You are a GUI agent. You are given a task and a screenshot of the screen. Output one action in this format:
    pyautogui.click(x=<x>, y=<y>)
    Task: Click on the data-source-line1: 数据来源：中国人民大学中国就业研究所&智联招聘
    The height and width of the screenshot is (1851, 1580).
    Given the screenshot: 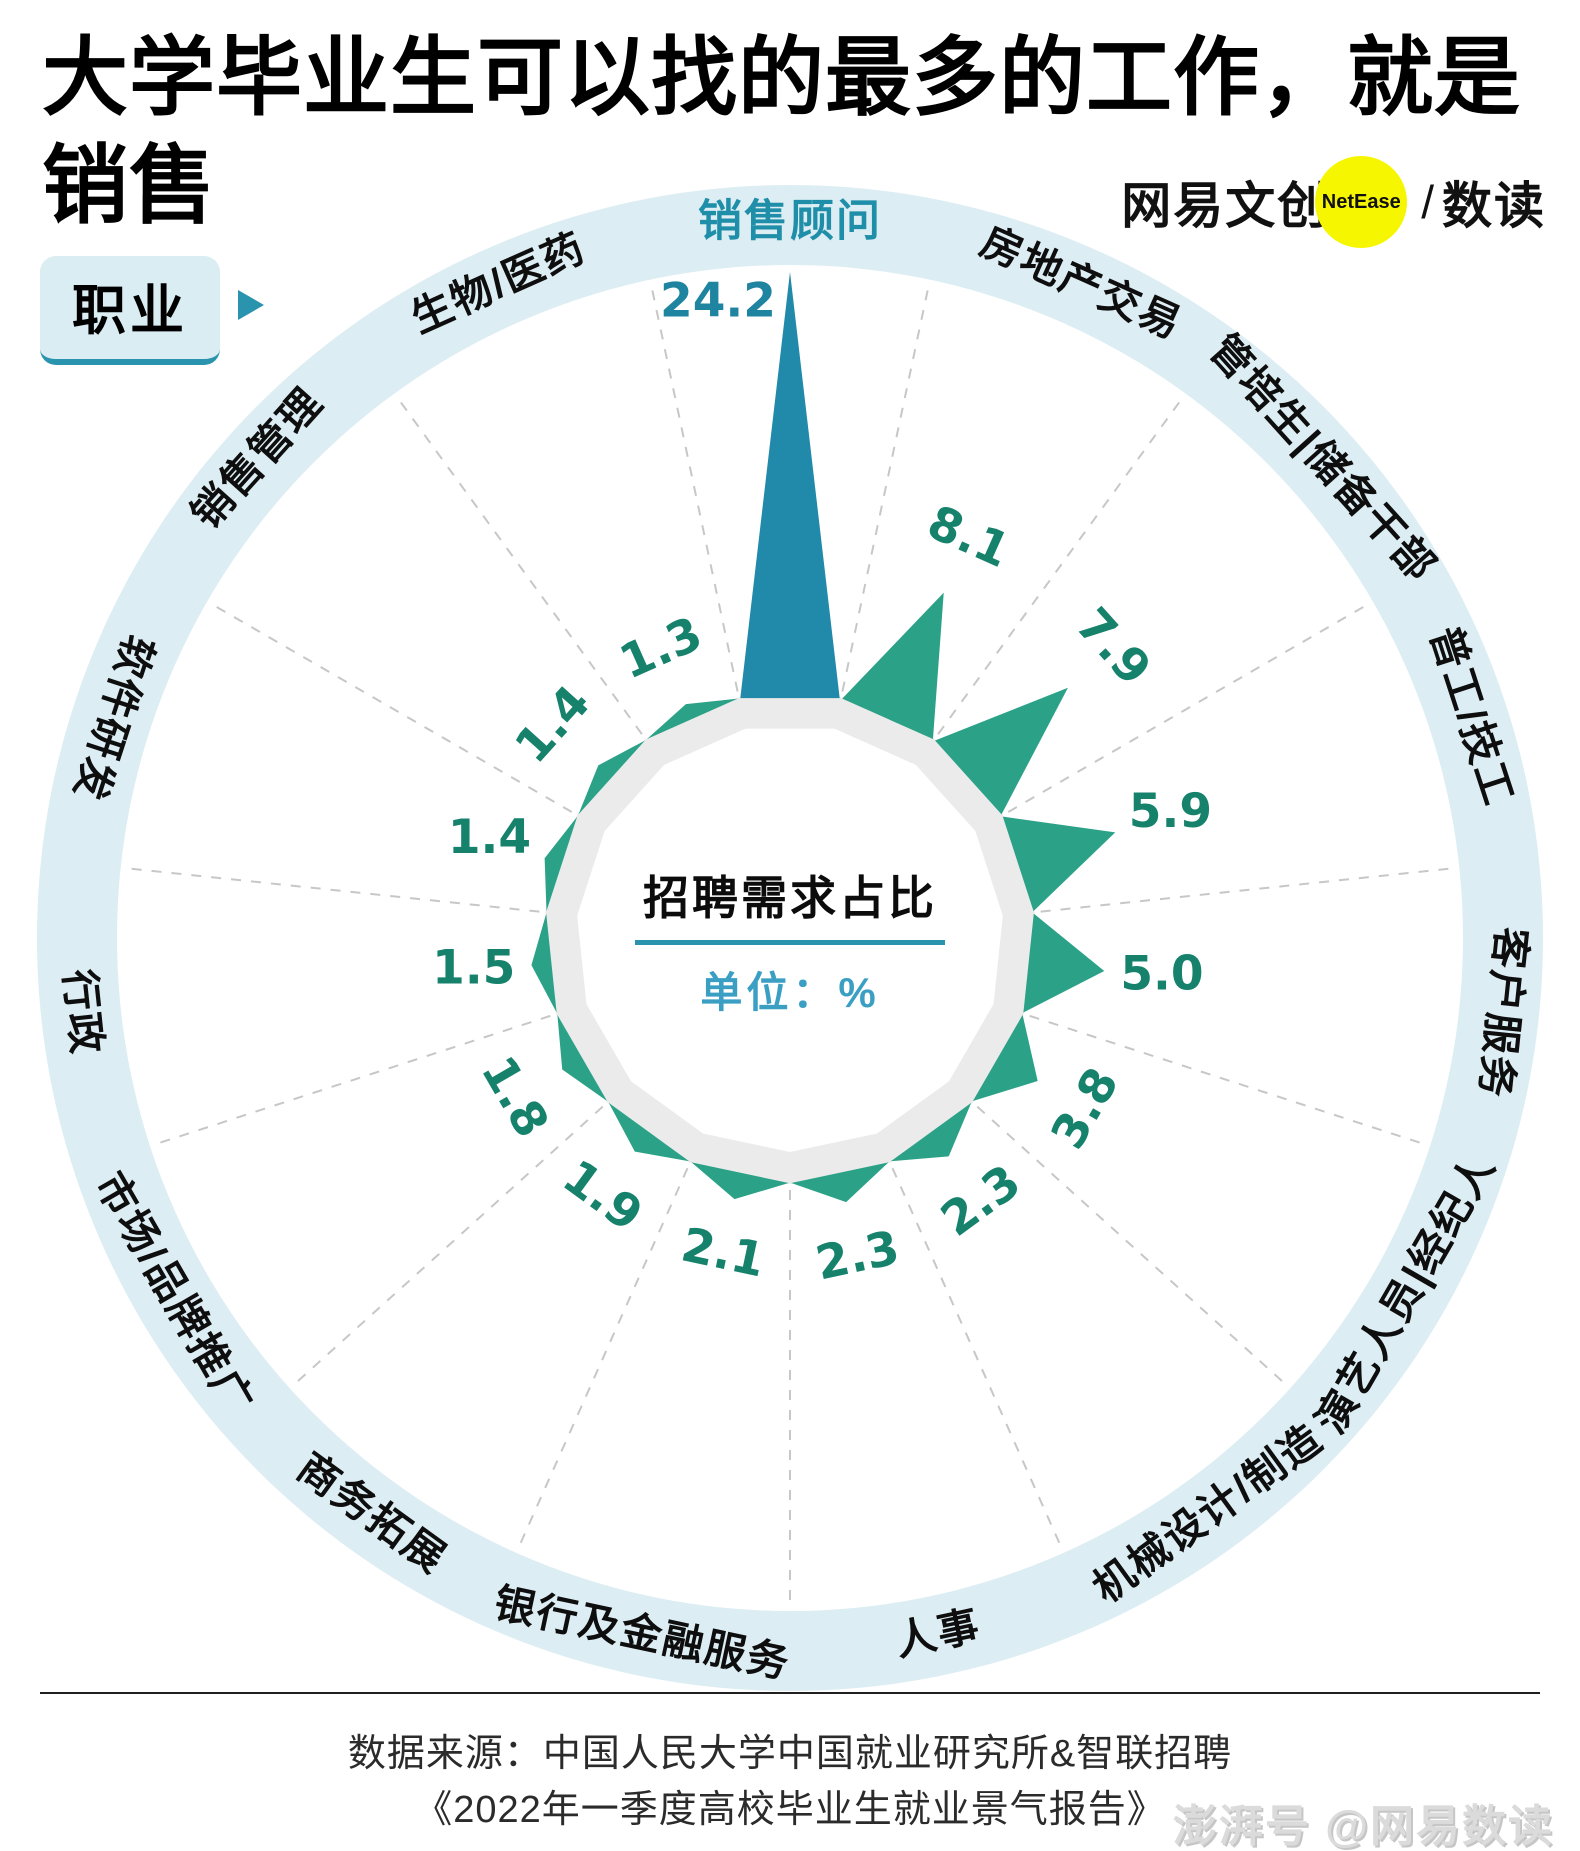 What is the action you would take?
    pyautogui.click(x=790, y=1754)
    